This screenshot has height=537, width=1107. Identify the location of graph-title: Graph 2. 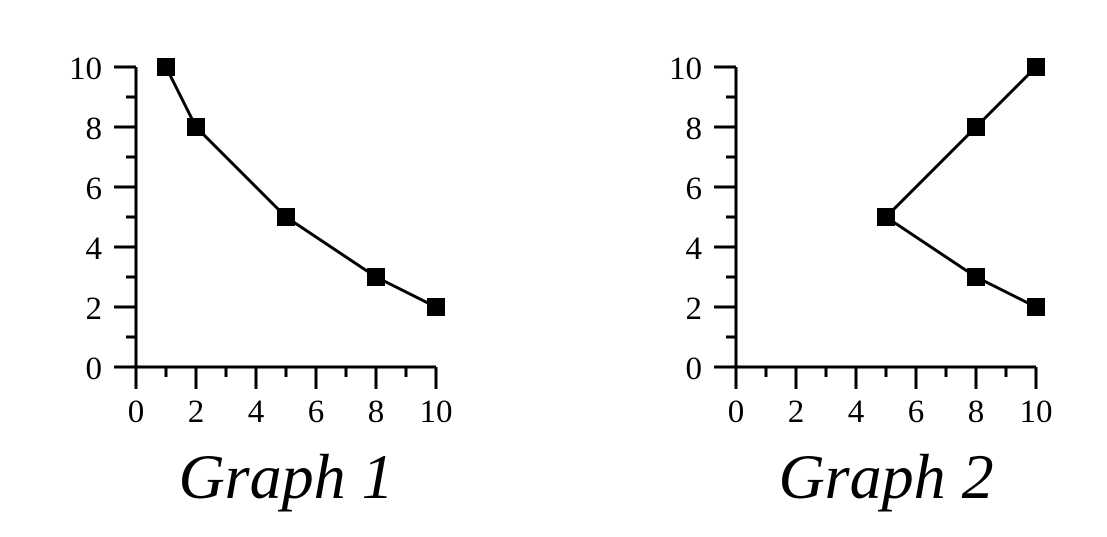
(885, 476).